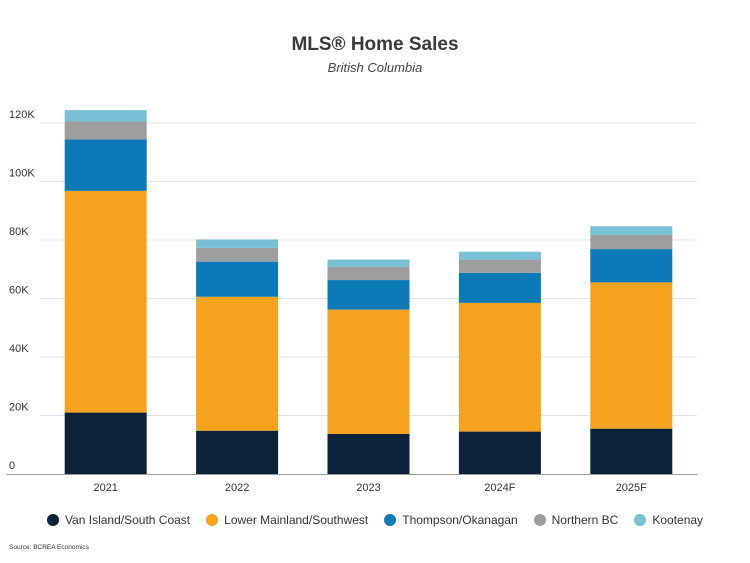  Describe the element at coordinates (631, 451) in the screenshot. I see `bar-2025f-van-island-south-coast` at that location.